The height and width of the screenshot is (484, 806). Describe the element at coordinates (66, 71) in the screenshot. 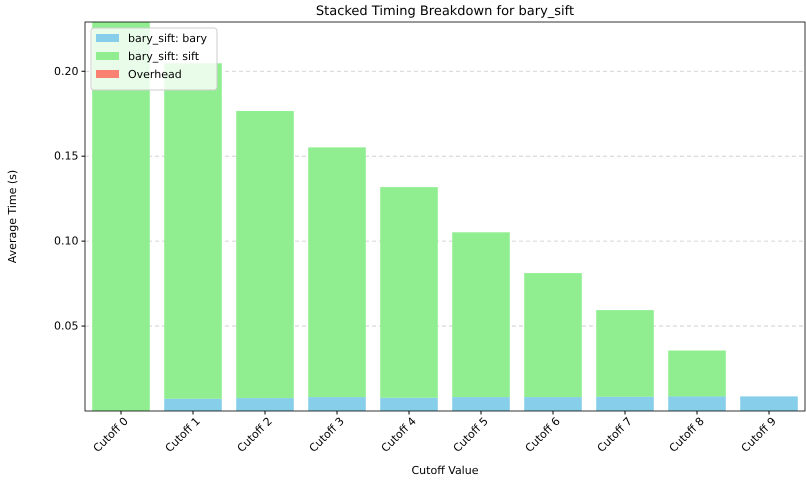

I see `y-tick-label: 0.20` at that location.